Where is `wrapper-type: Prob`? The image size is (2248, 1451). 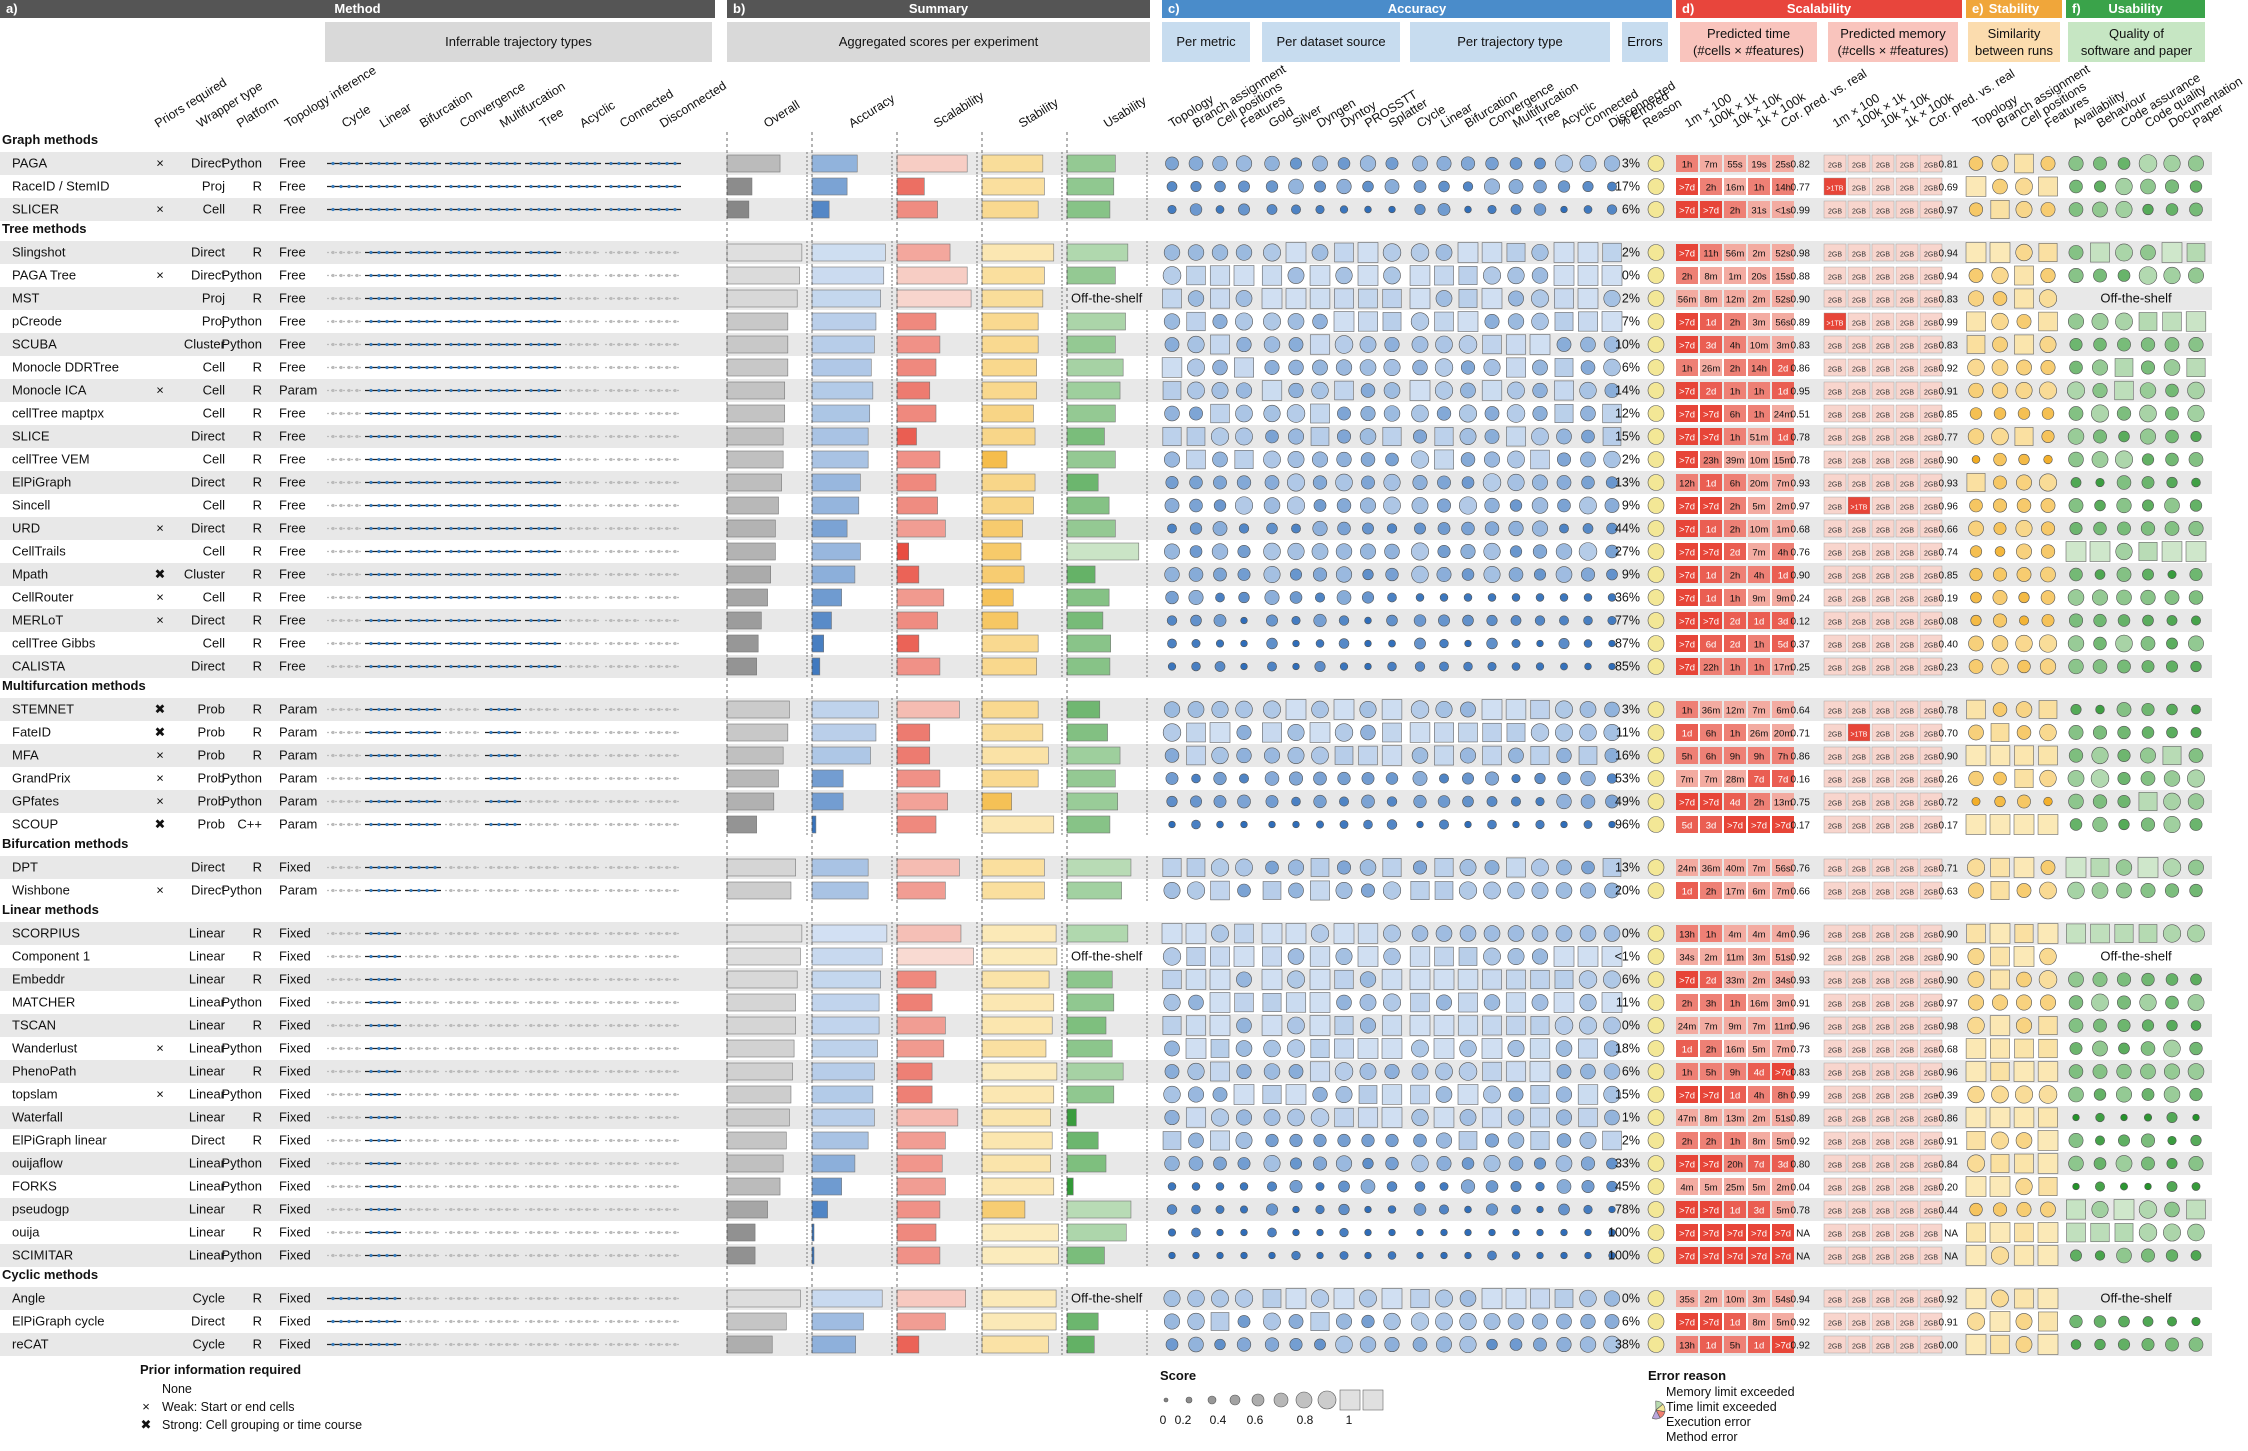
wrapper-type: Prob is located at coordinates (211, 824).